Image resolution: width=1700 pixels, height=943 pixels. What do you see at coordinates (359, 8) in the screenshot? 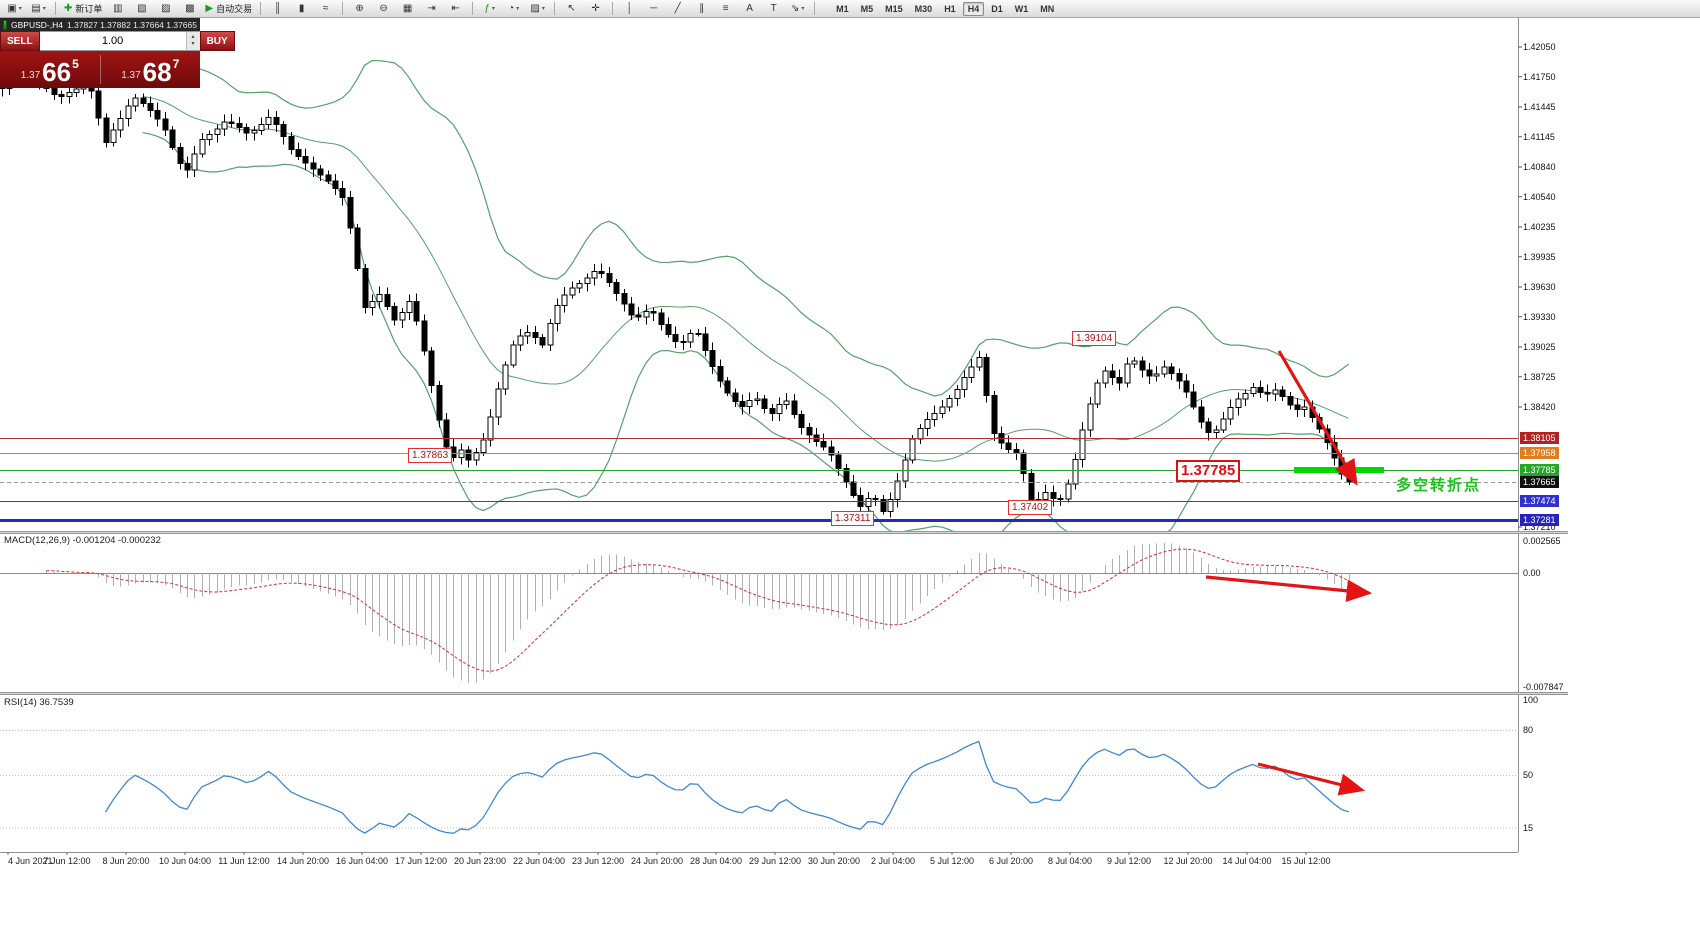
I see `zoom-in-button: ⊕` at bounding box center [359, 8].